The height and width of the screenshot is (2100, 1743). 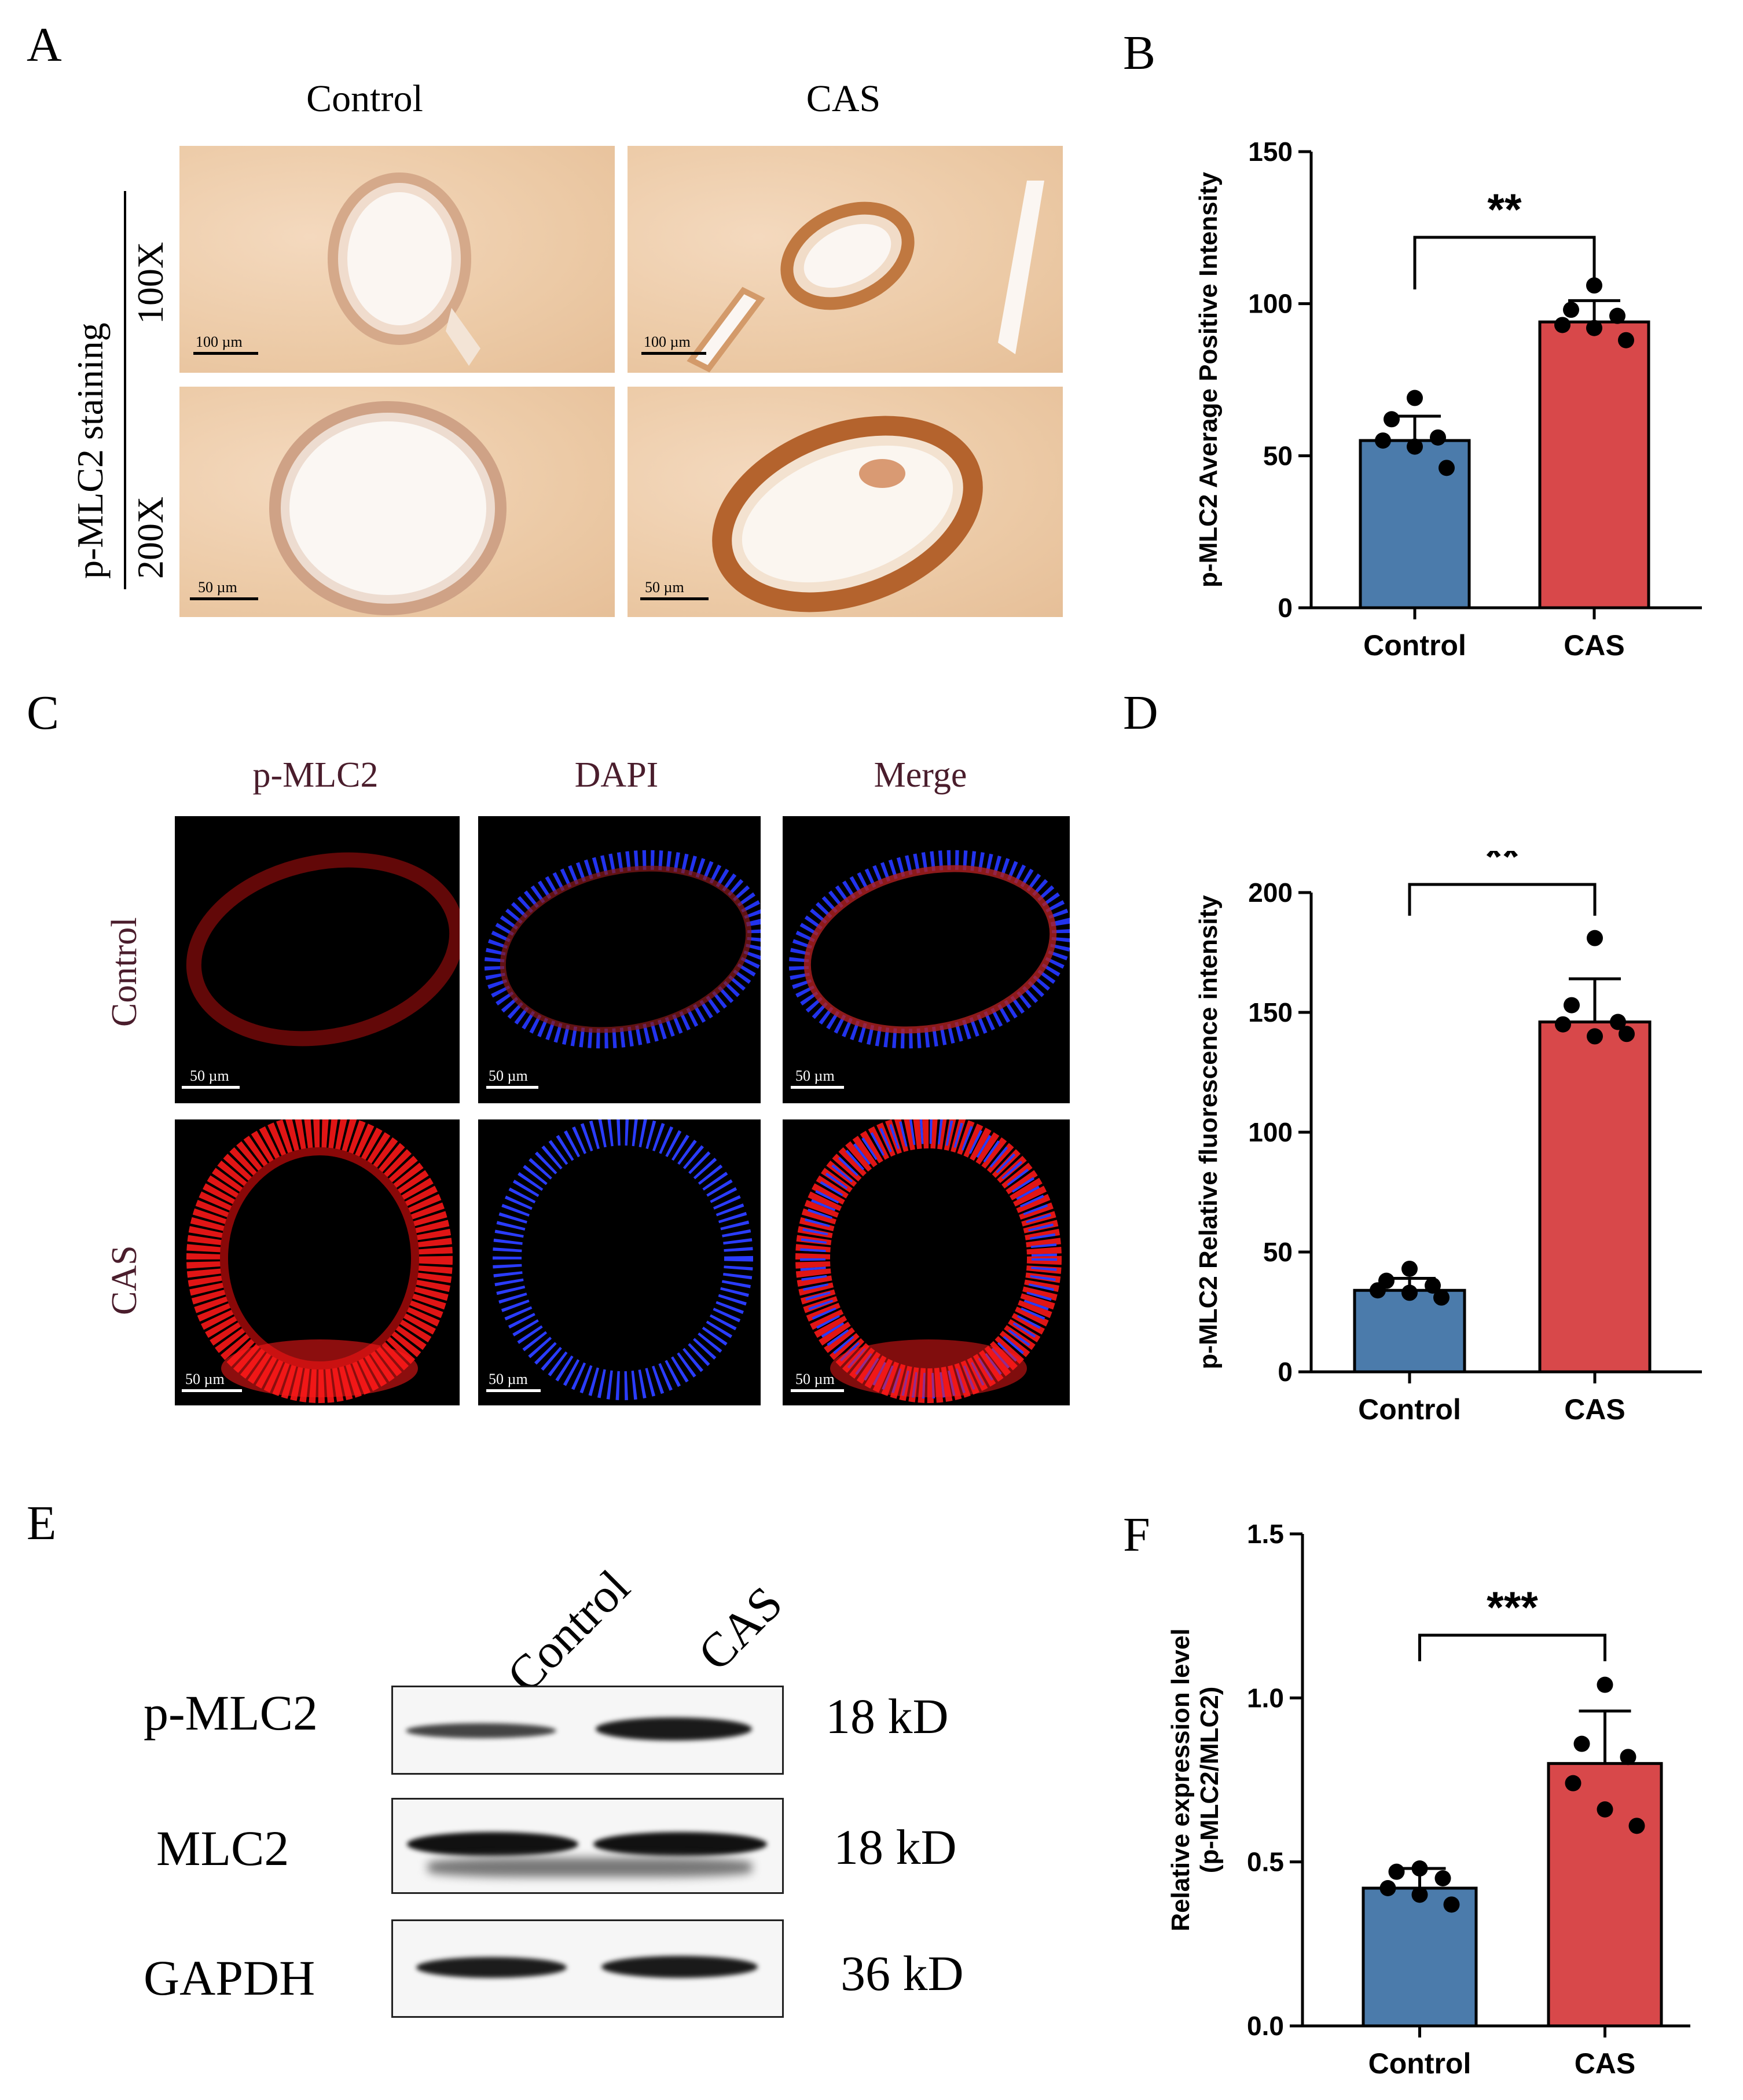 I want to click on y-tick-label: 1.0, so click(x=1265, y=1698).